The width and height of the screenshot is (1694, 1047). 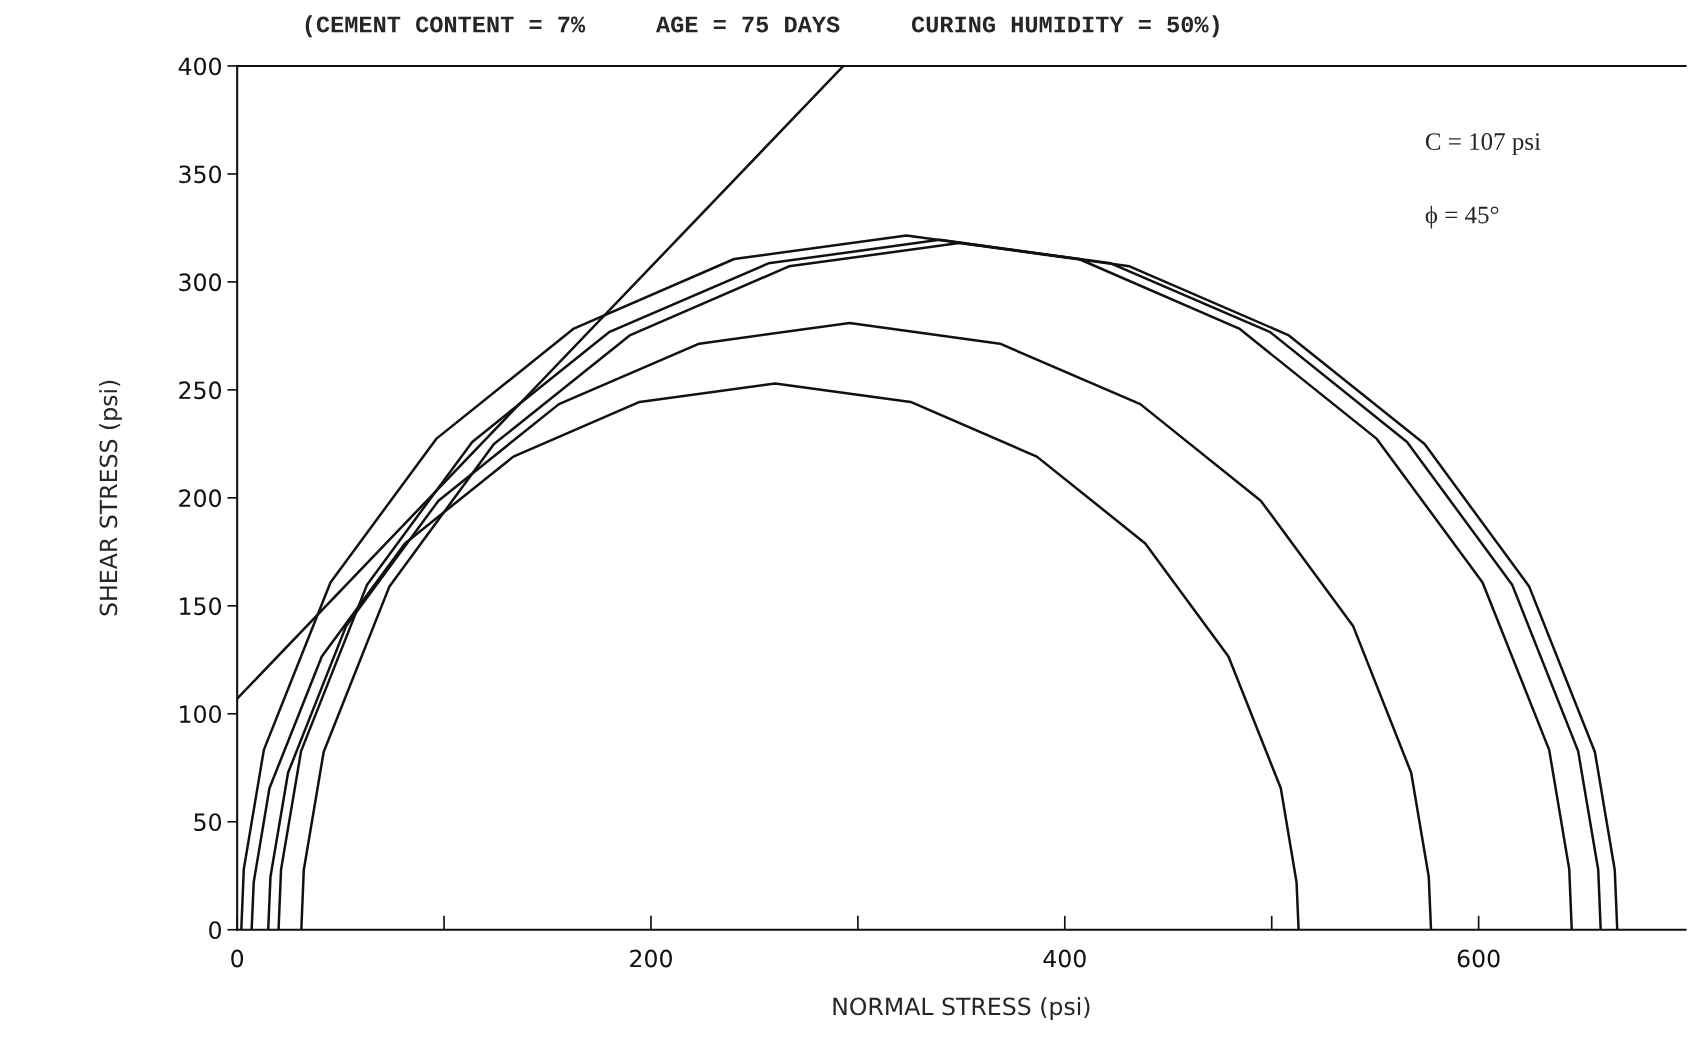 What do you see at coordinates (200, 174) in the screenshot?
I see `y-tick-label: 350` at bounding box center [200, 174].